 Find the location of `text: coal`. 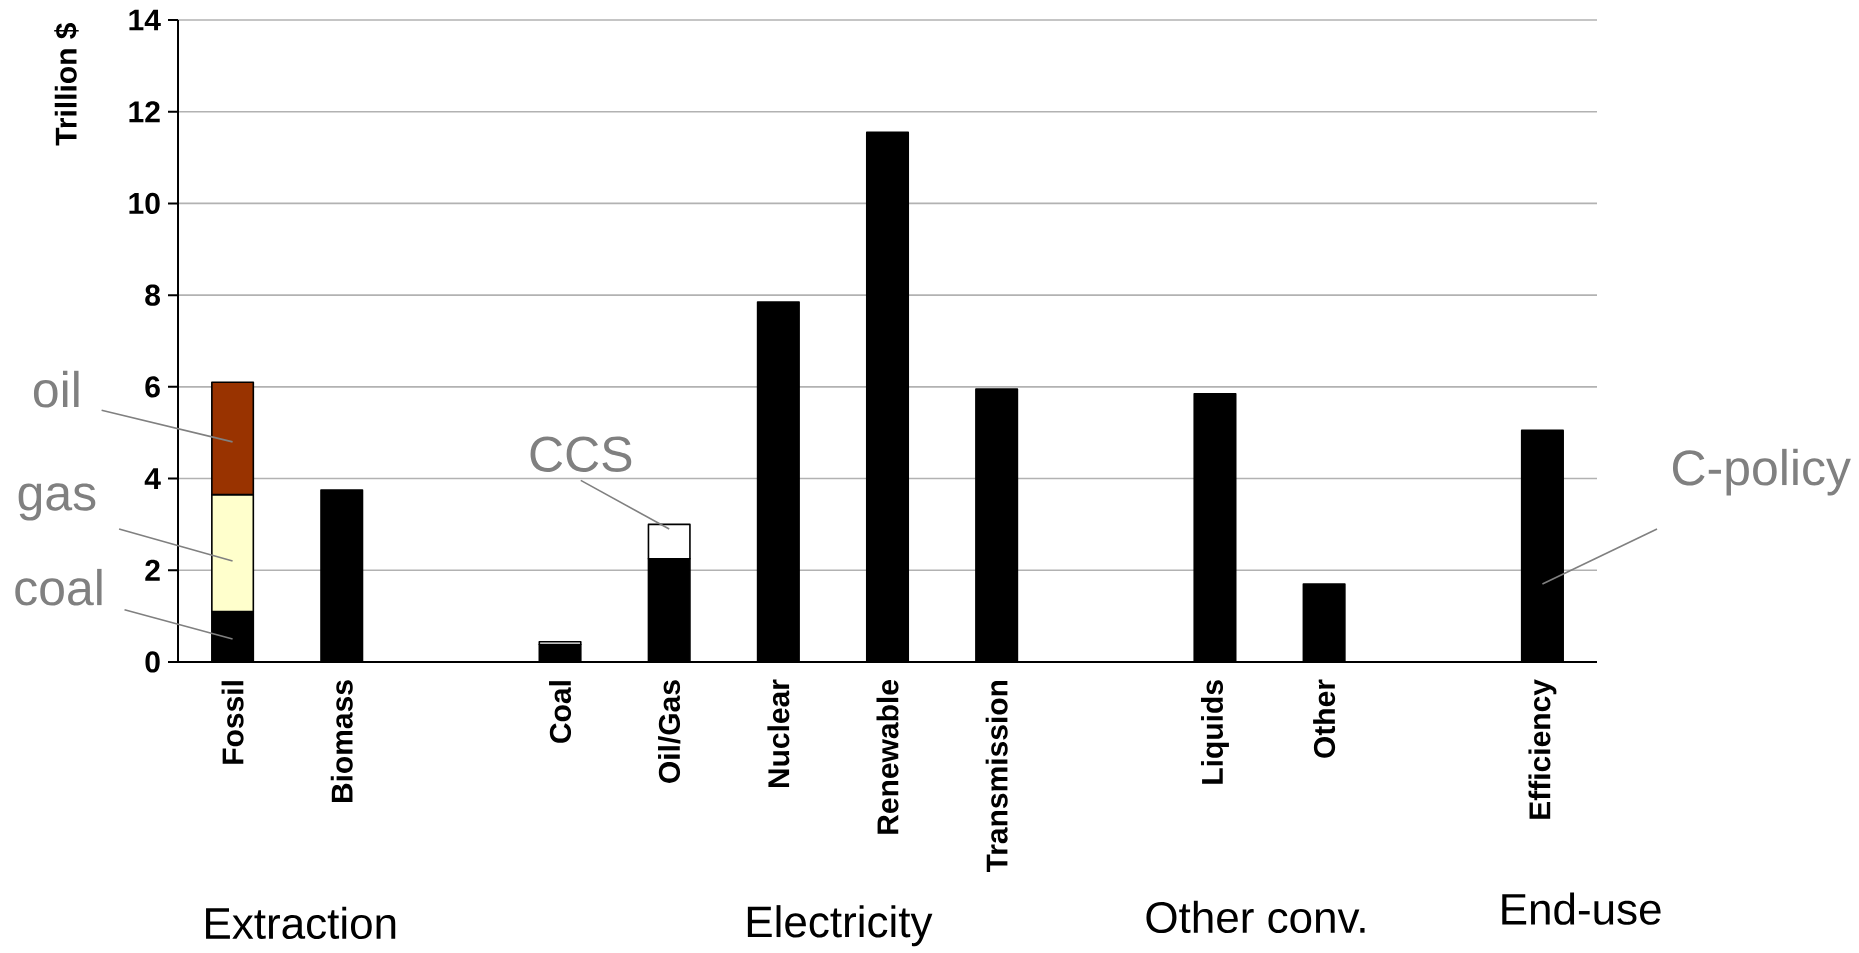

text: coal is located at coordinates (58, 587).